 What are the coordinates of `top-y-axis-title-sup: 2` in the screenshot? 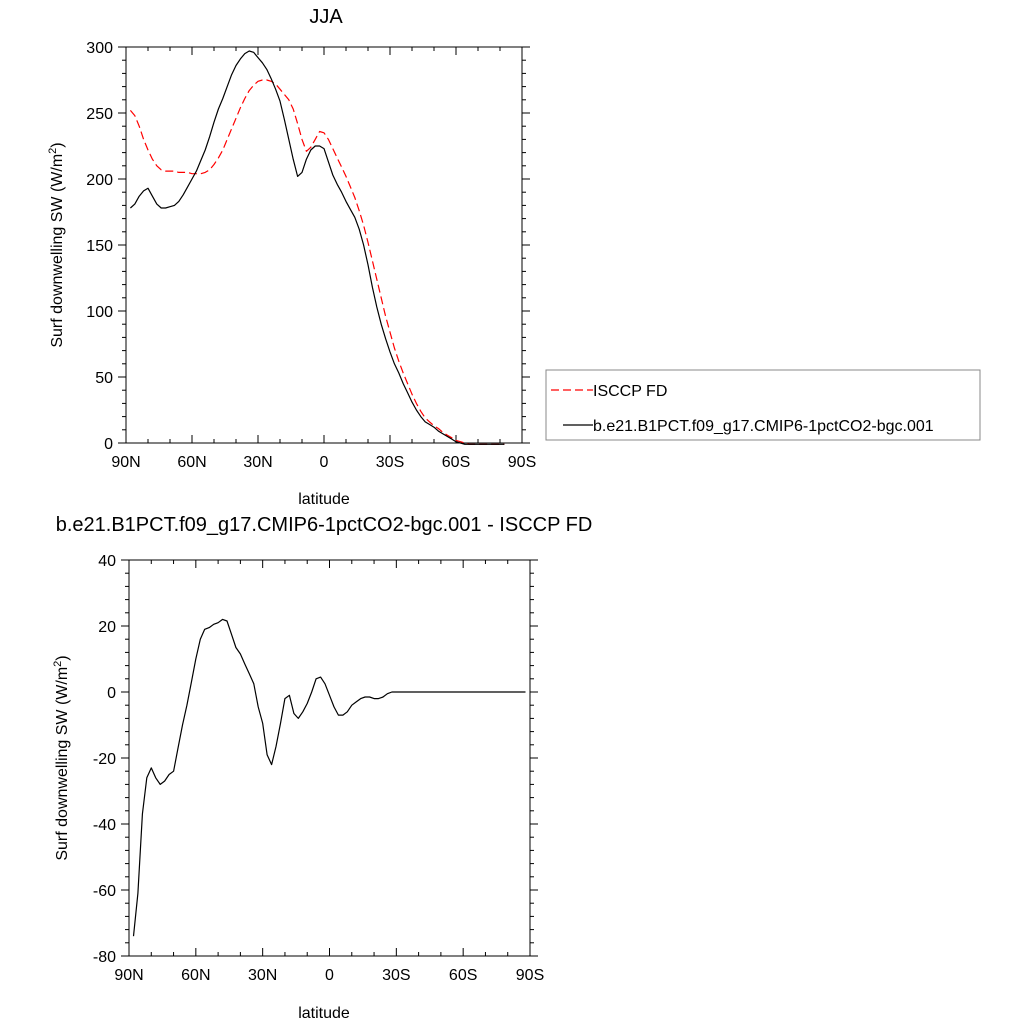 It's located at (53, 151).